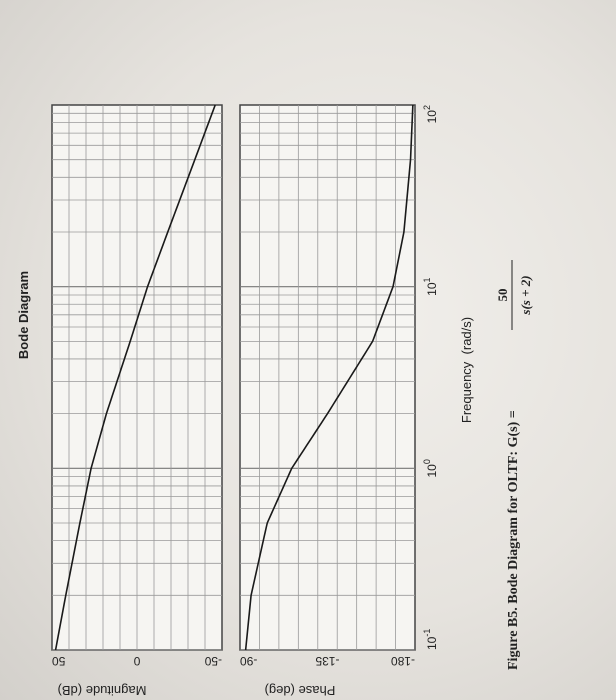 Image resolution: width=616 pixels, height=700 pixels. What do you see at coordinates (23, 315) in the screenshot?
I see `chart-title: Bode Diagram` at bounding box center [23, 315].